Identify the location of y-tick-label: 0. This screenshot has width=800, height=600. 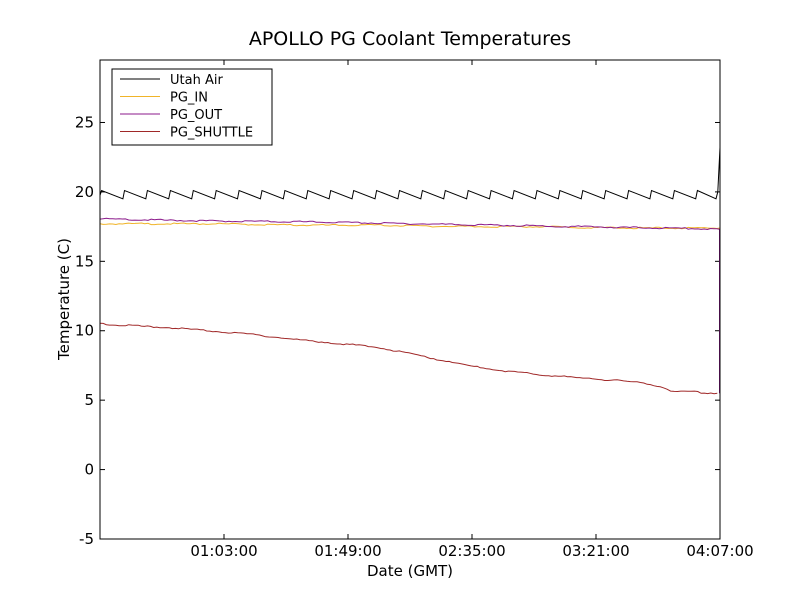
(89, 470).